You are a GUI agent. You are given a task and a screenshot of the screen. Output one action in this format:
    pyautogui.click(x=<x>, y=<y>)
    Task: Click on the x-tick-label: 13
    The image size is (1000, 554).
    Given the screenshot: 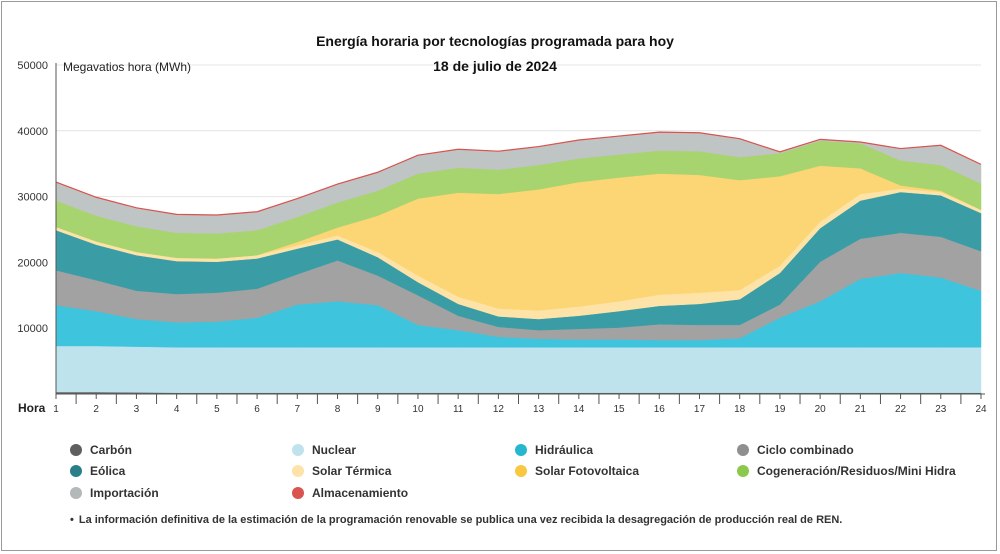 What is the action you would take?
    pyautogui.click(x=539, y=409)
    